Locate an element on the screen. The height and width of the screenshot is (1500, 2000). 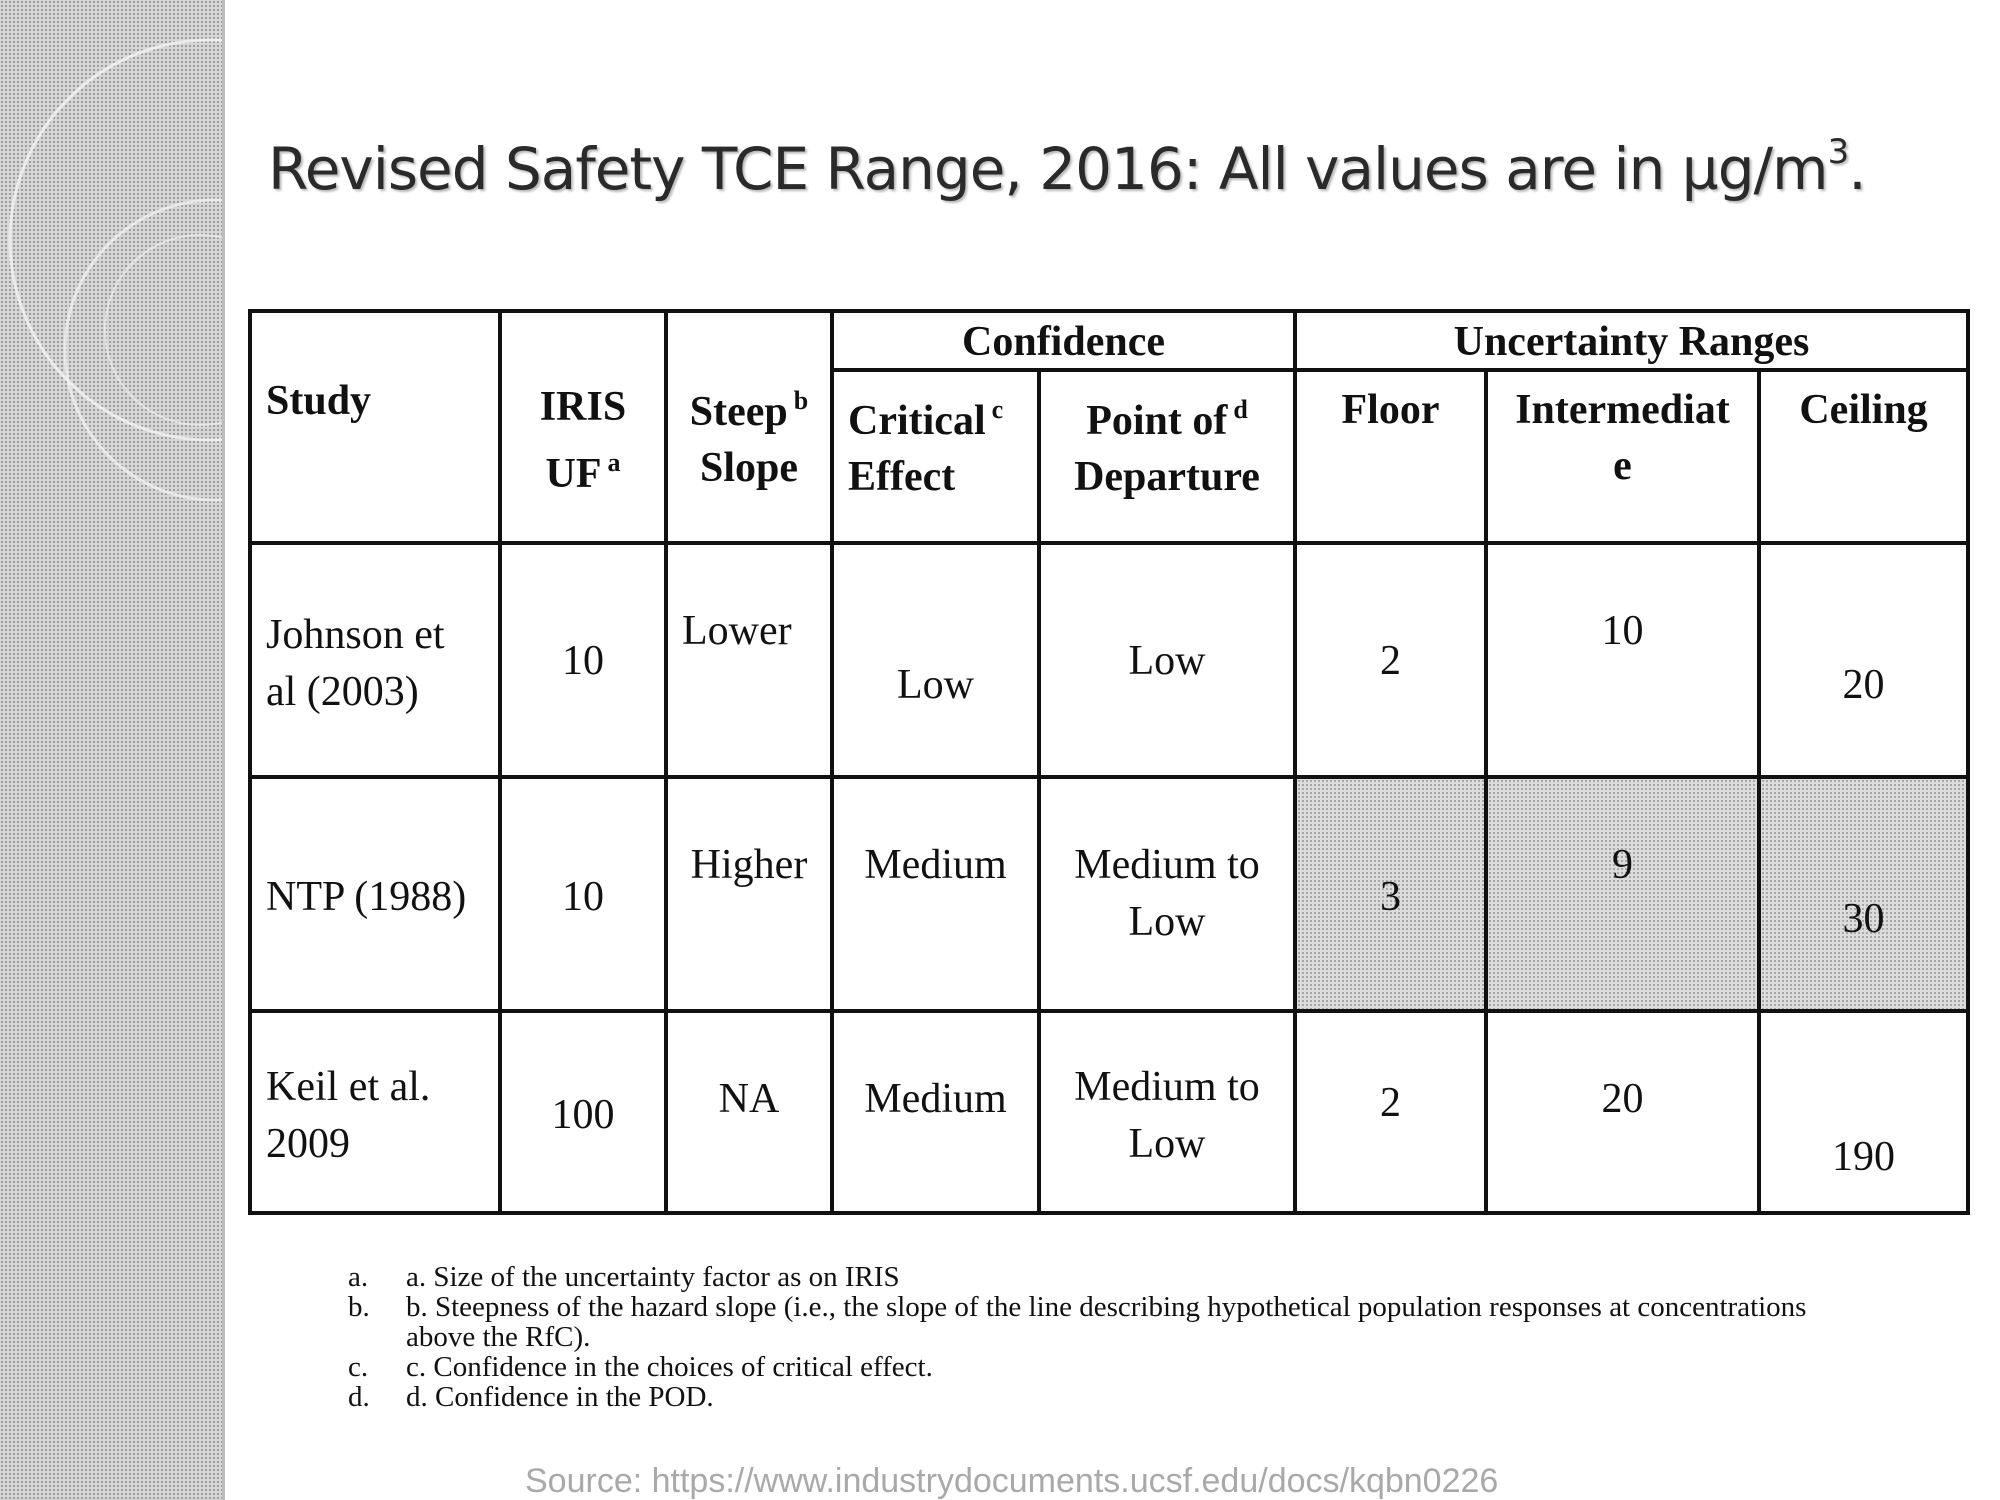
header-iris-uf: IRIS UF a is located at coordinates (583, 427).